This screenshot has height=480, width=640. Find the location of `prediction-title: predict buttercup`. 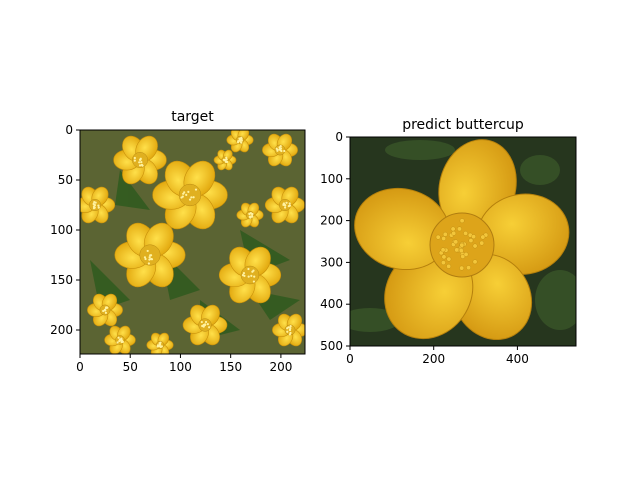

prediction-title: predict buttercup is located at coordinates (463, 125).